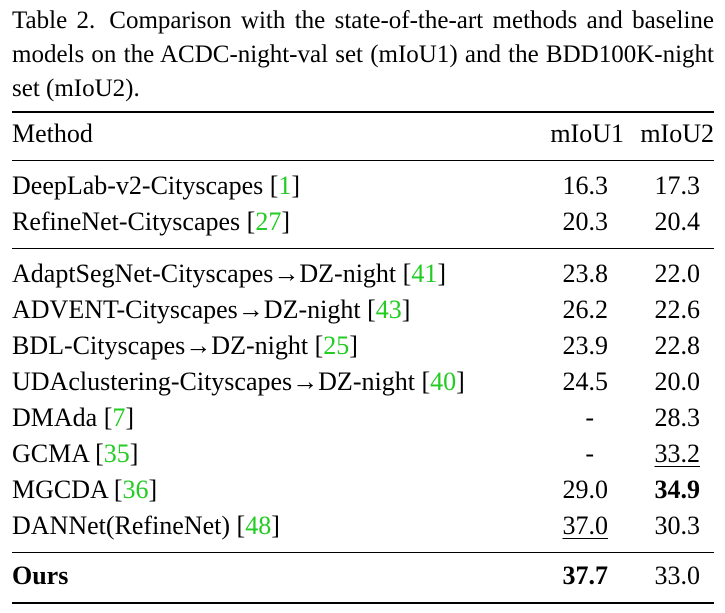  What do you see at coordinates (54, 20) in the screenshot?
I see `caption-label: Table 2.` at bounding box center [54, 20].